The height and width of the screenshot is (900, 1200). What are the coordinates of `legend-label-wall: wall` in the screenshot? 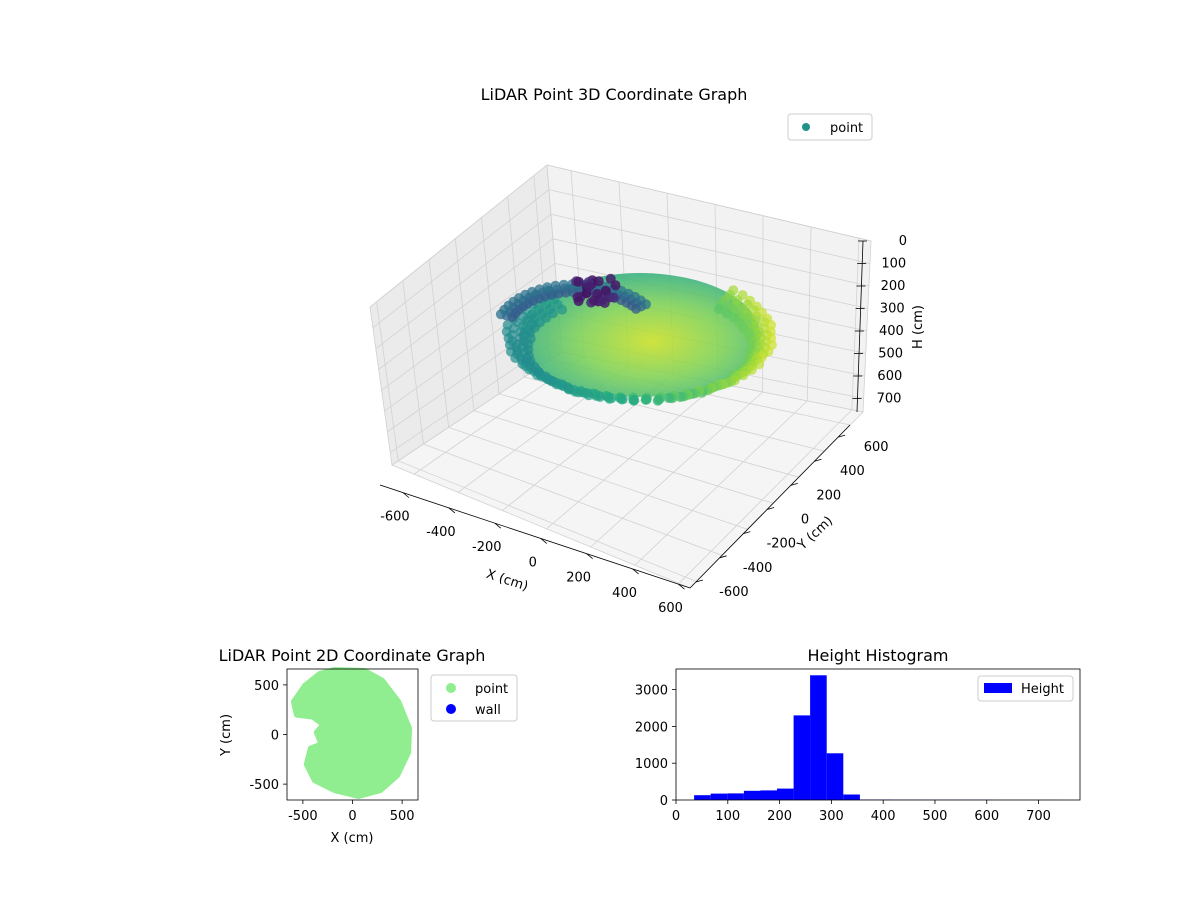 It's located at (488, 710).